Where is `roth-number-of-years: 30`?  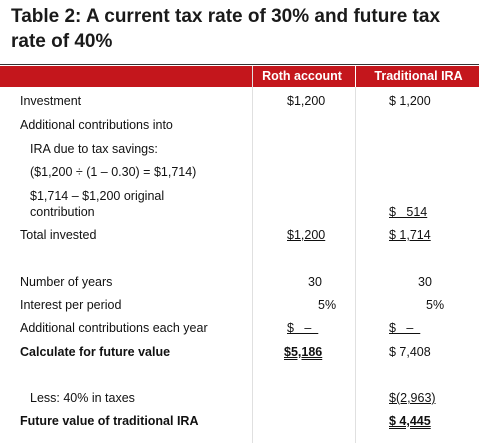 roth-number-of-years: 30 is located at coordinates (315, 282).